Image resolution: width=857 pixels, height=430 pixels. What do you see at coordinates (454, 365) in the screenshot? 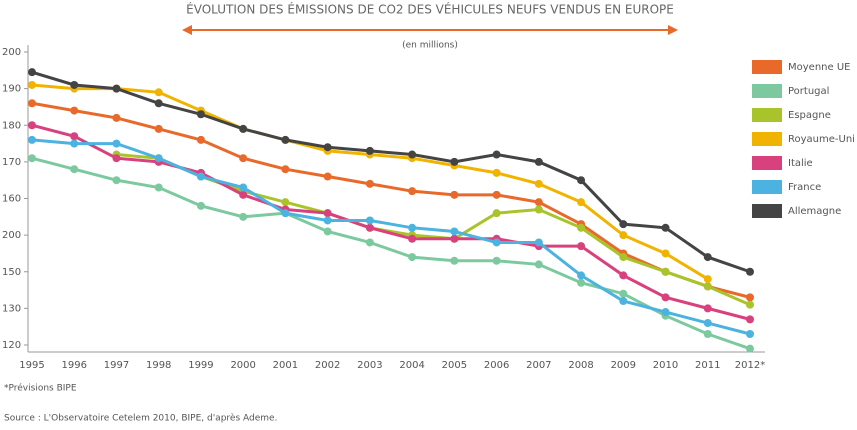
I see `x-tick-label: 2005` at bounding box center [454, 365].